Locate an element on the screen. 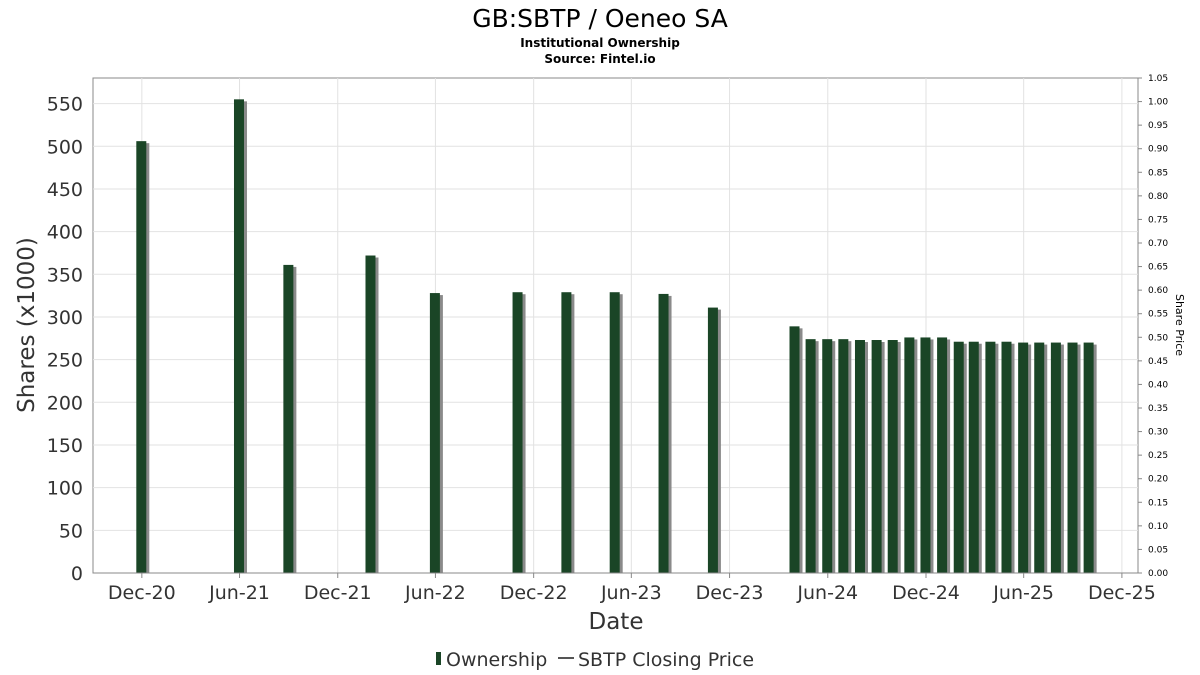 Image resolution: width=1200 pixels, height=675 pixels. y2-tick-label: 0.00 is located at coordinates (1158, 574).